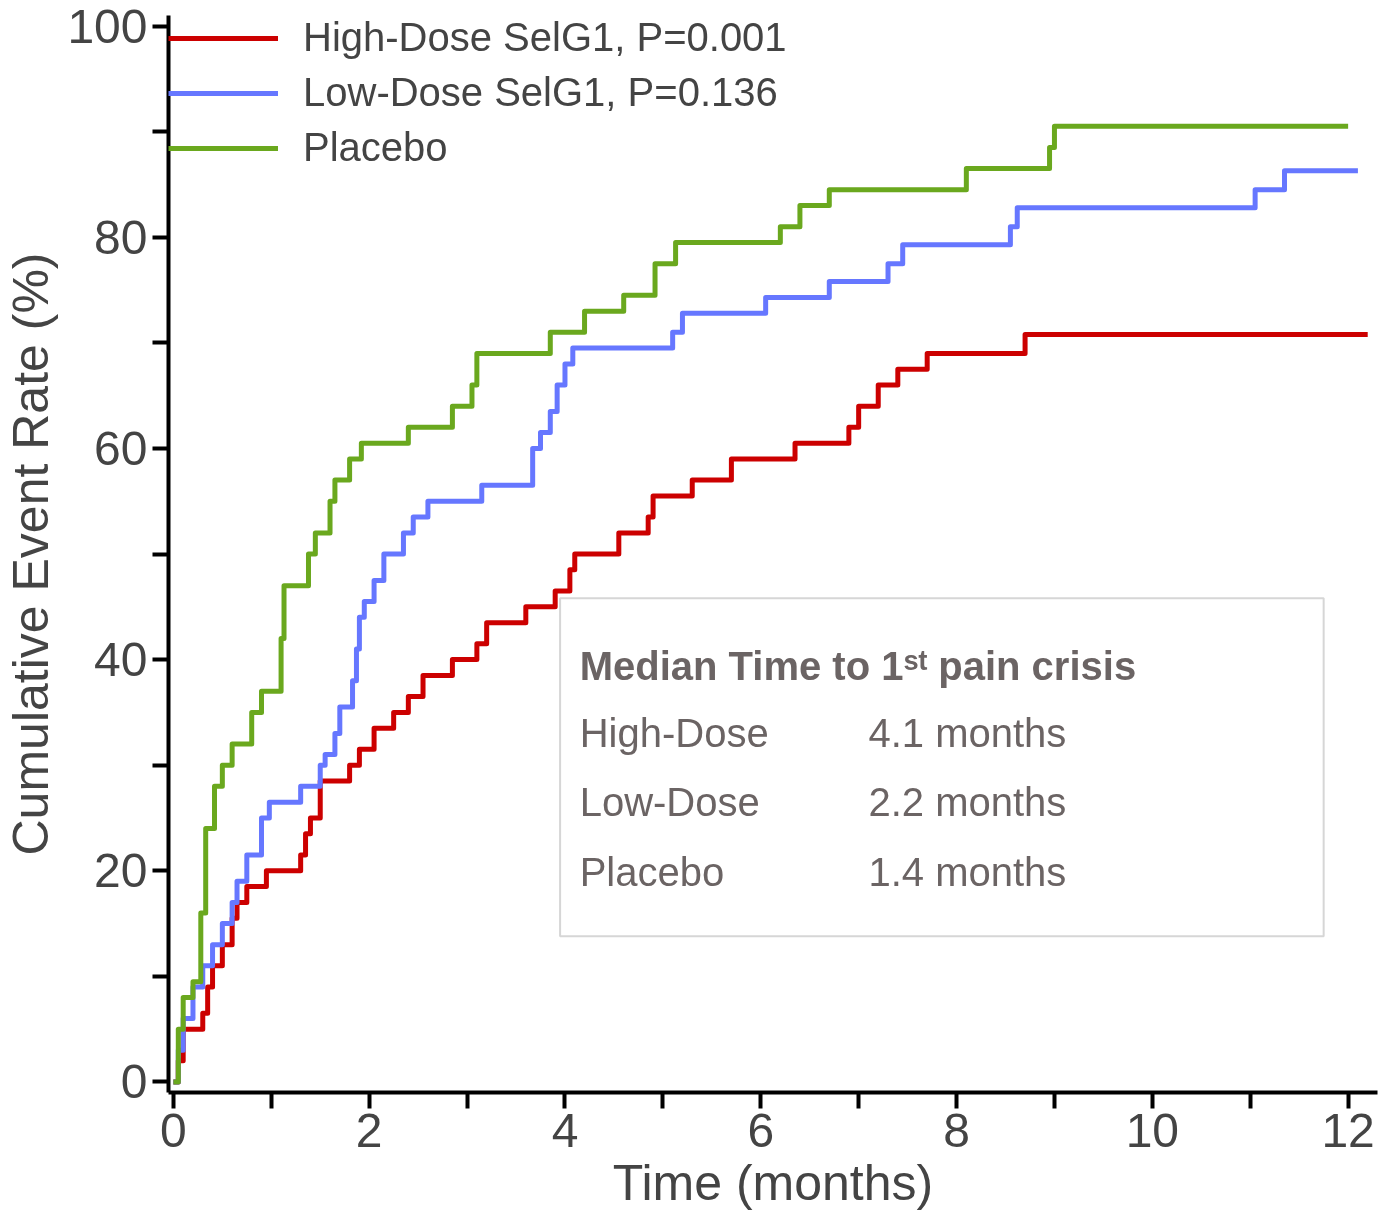 This screenshot has width=1387, height=1213. I want to click on annotation: High-Dose, so click(674, 732).